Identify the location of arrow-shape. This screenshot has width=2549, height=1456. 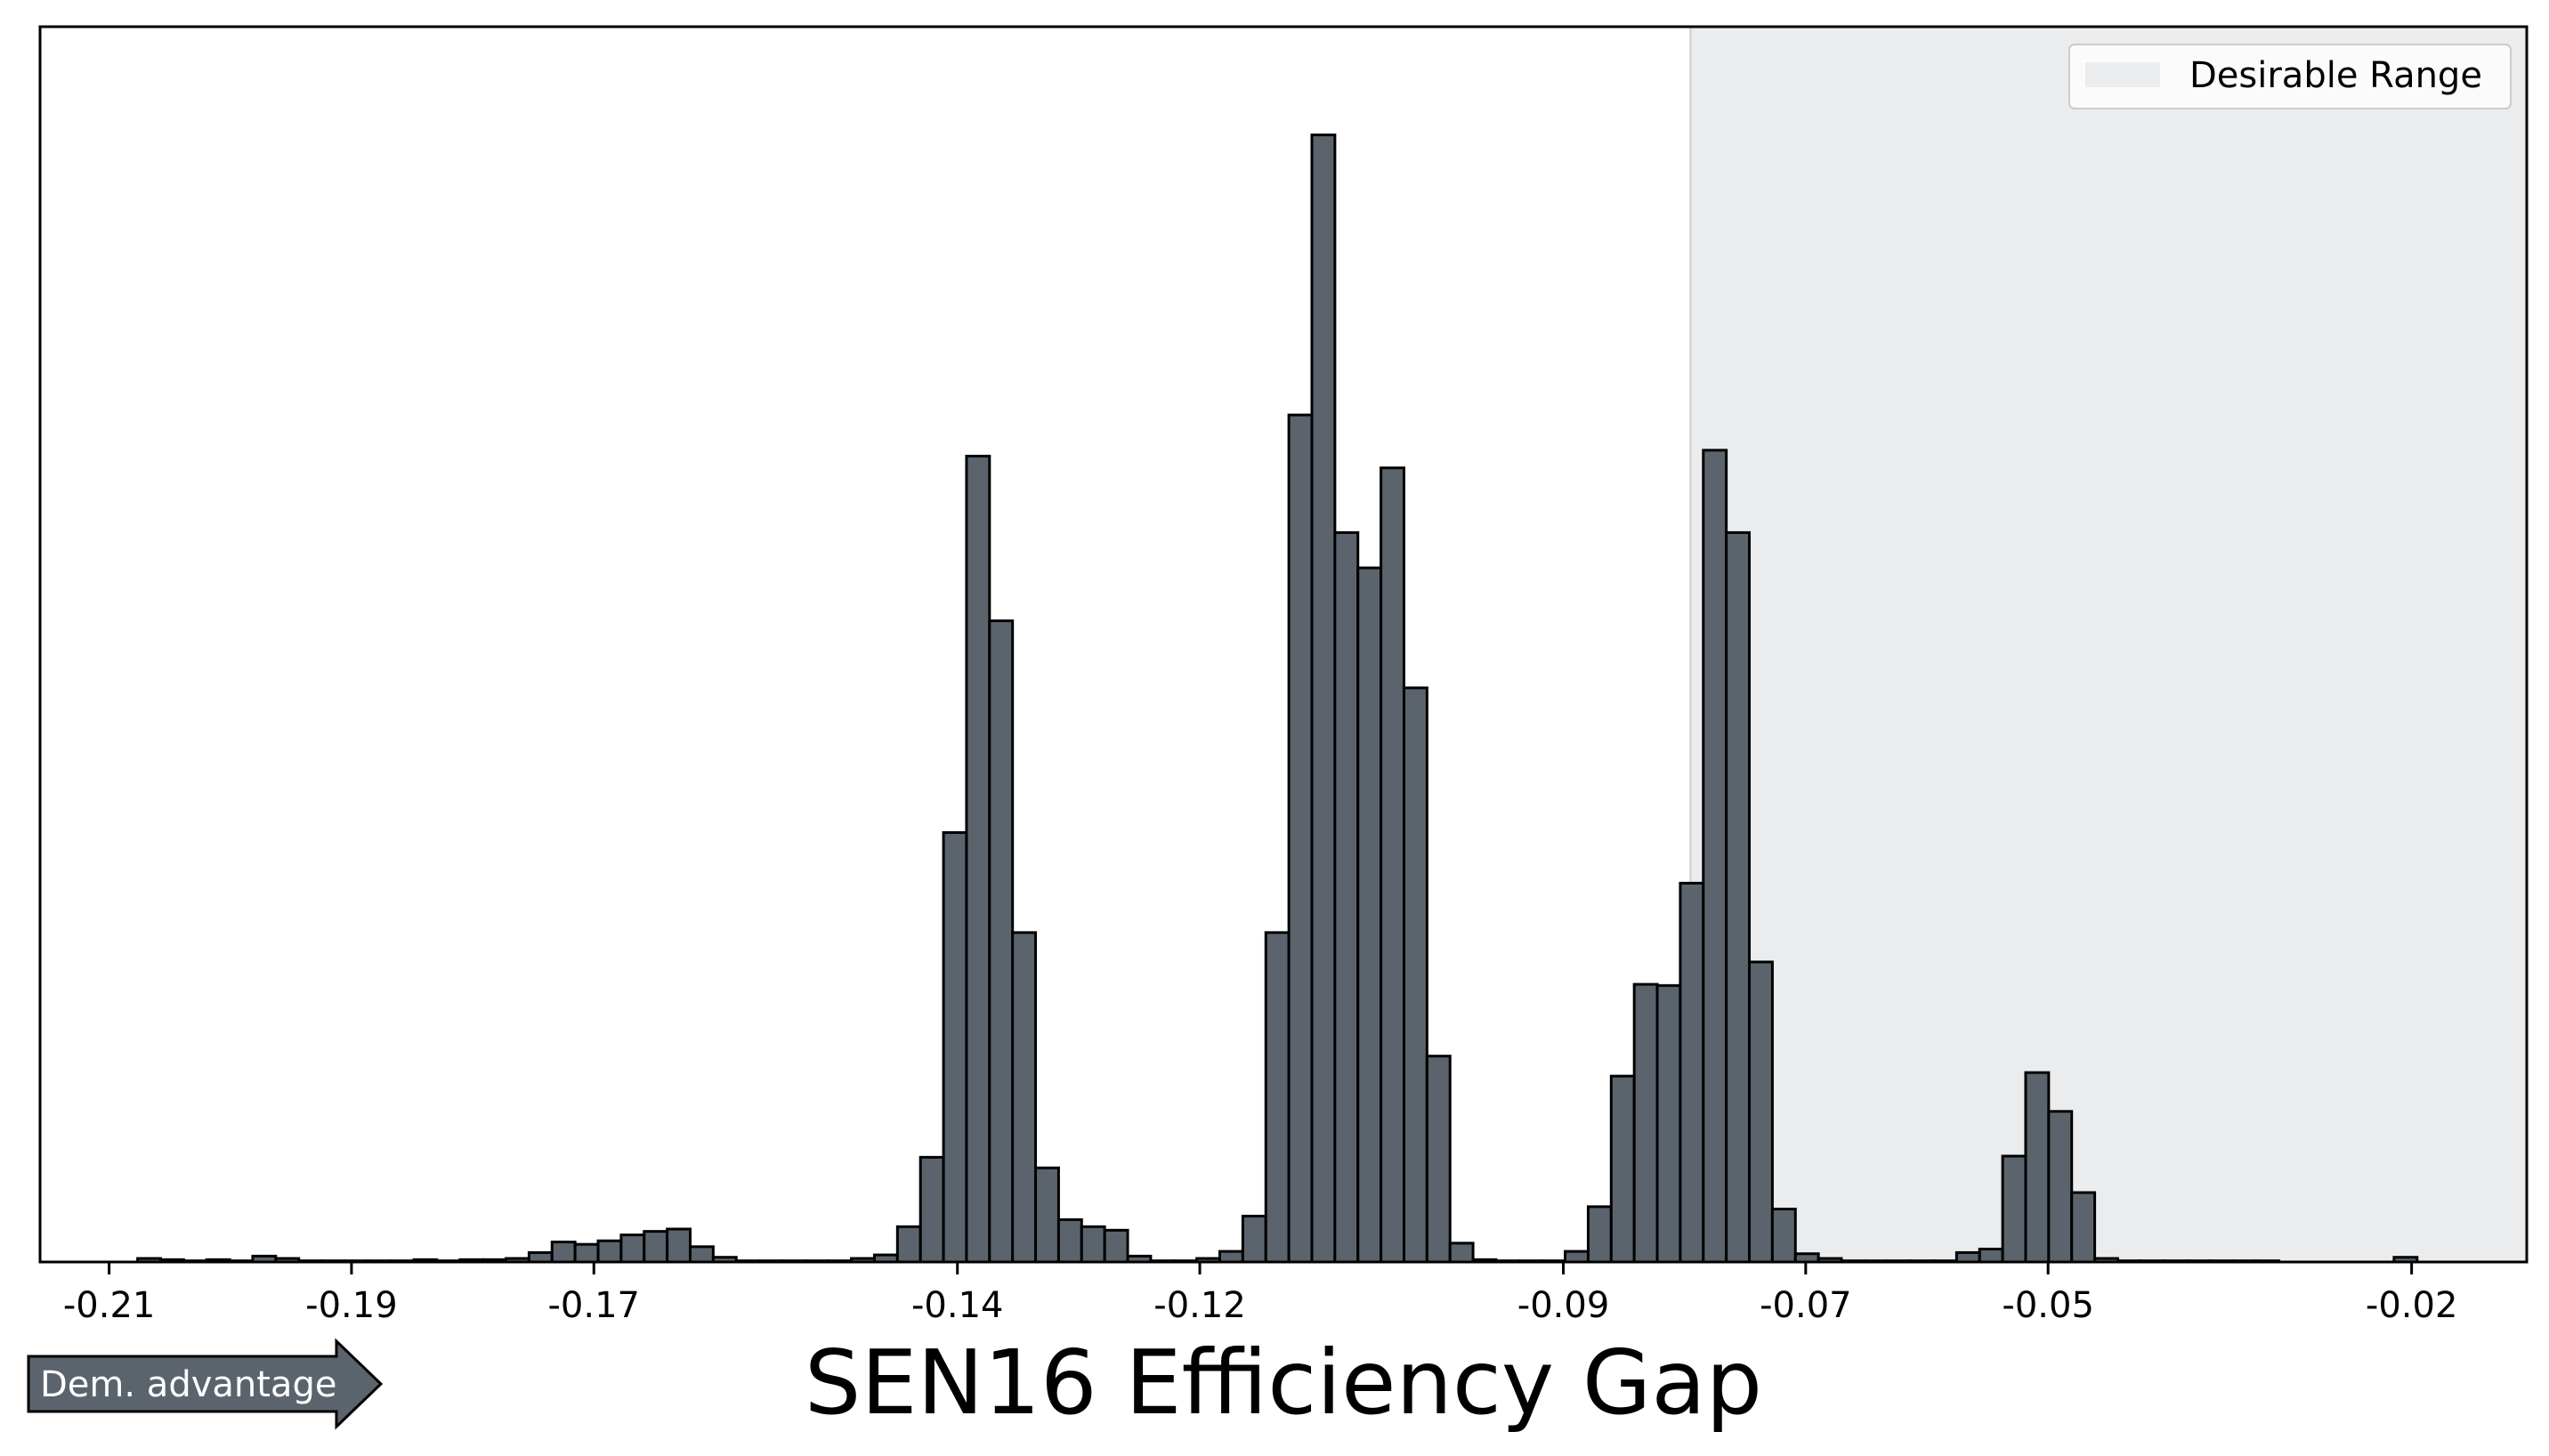
(206, 1384).